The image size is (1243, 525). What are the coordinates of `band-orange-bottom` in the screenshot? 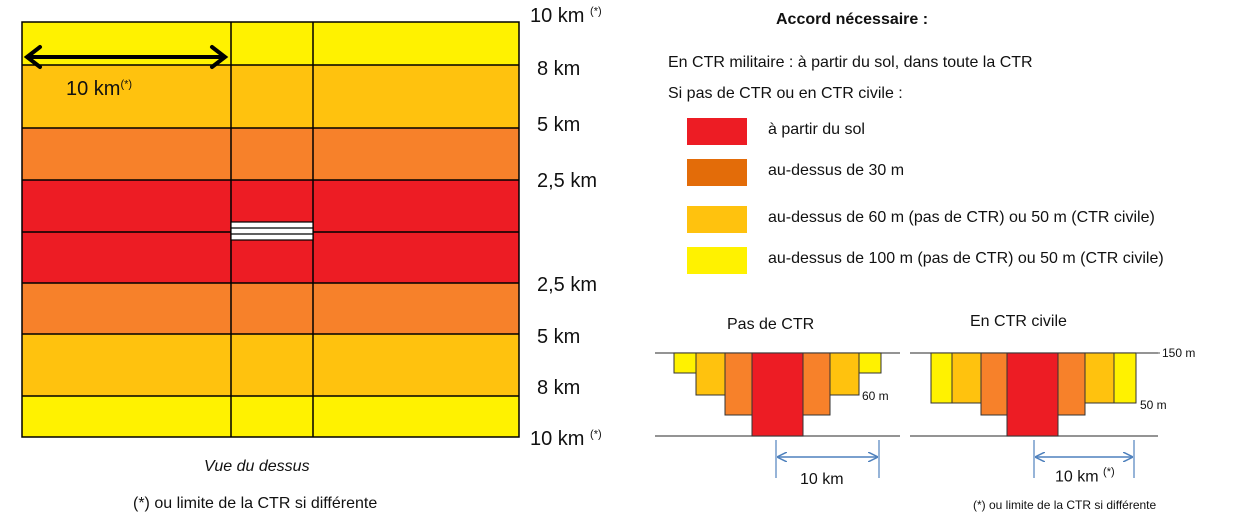 It's located at (270, 308).